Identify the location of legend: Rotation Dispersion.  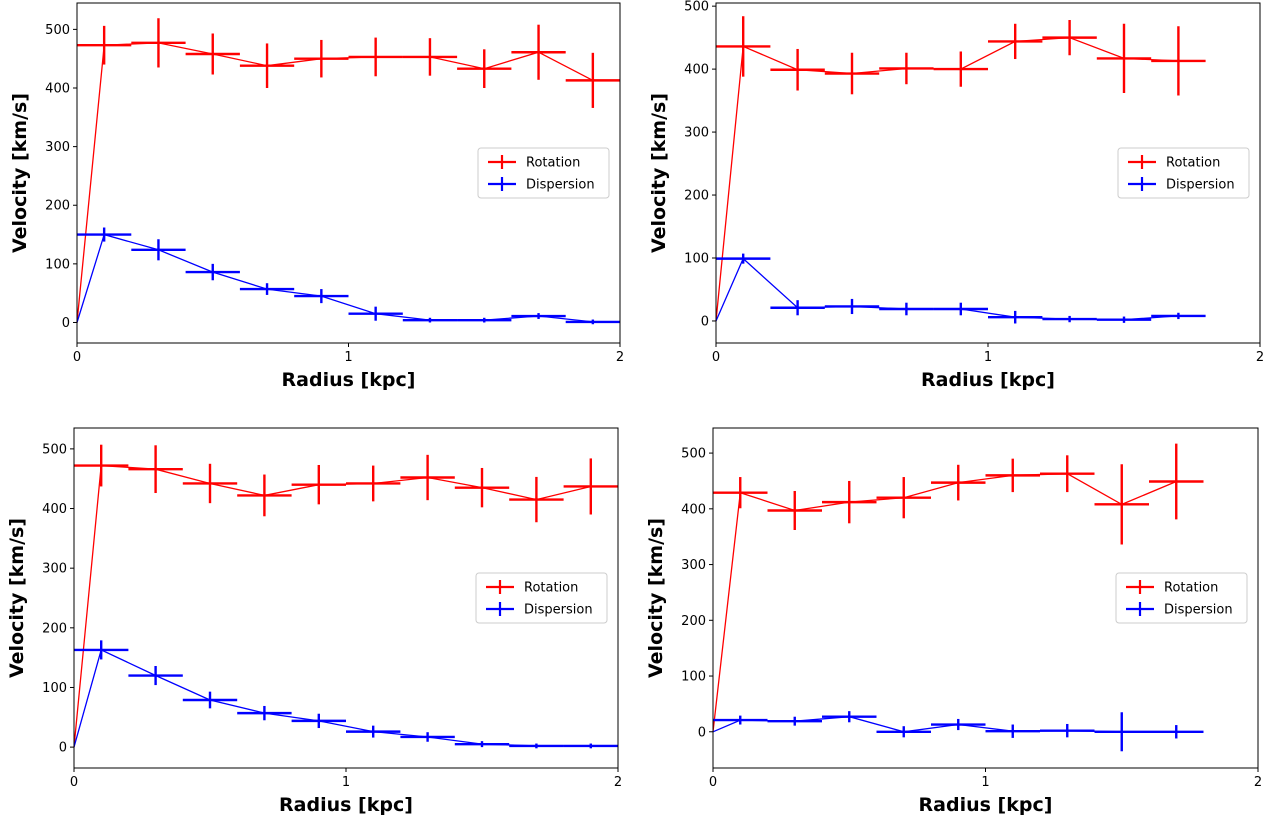
(541, 598).